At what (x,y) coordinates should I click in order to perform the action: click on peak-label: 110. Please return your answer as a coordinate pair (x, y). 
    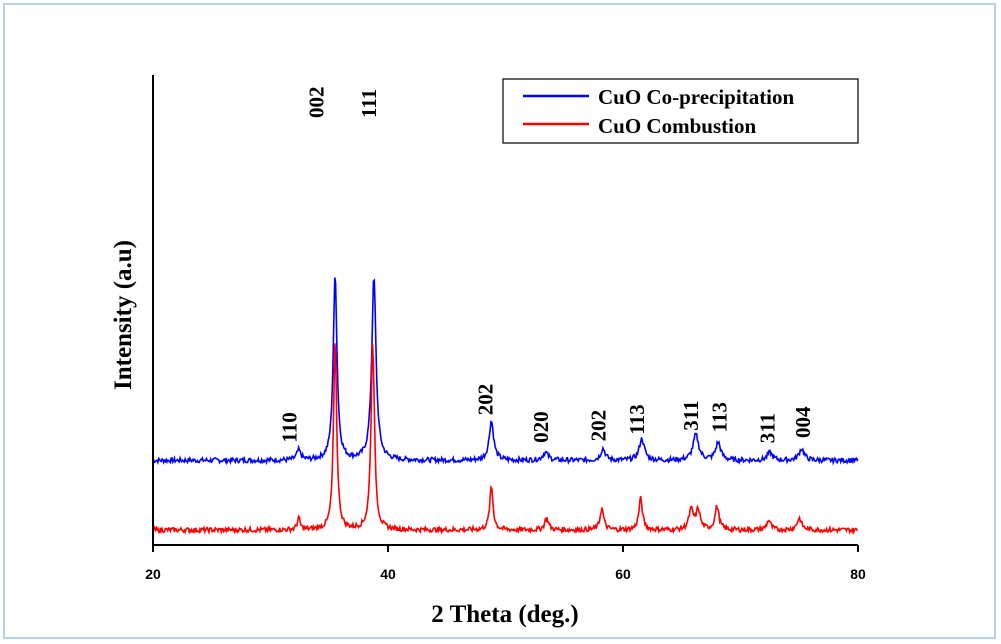
    Looking at the image, I should click on (289, 427).